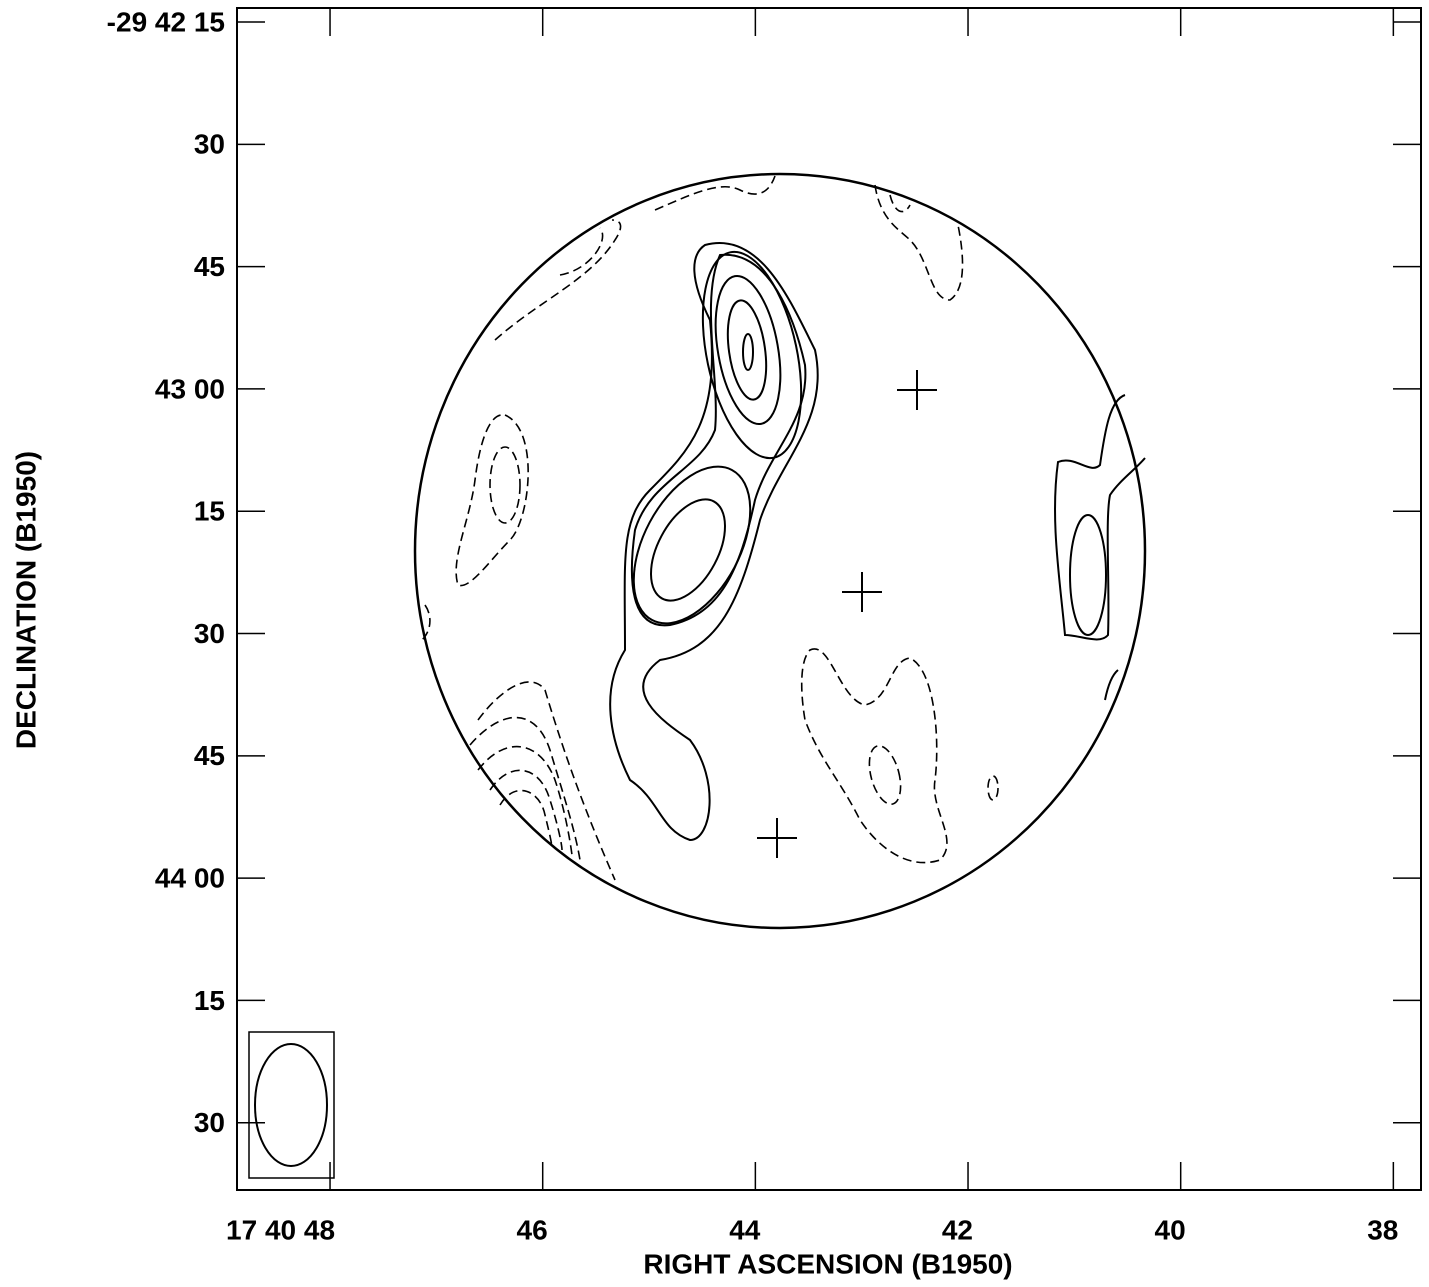  Describe the element at coordinates (745, 1229) in the screenshot. I see `x-tick-label: 44` at that location.